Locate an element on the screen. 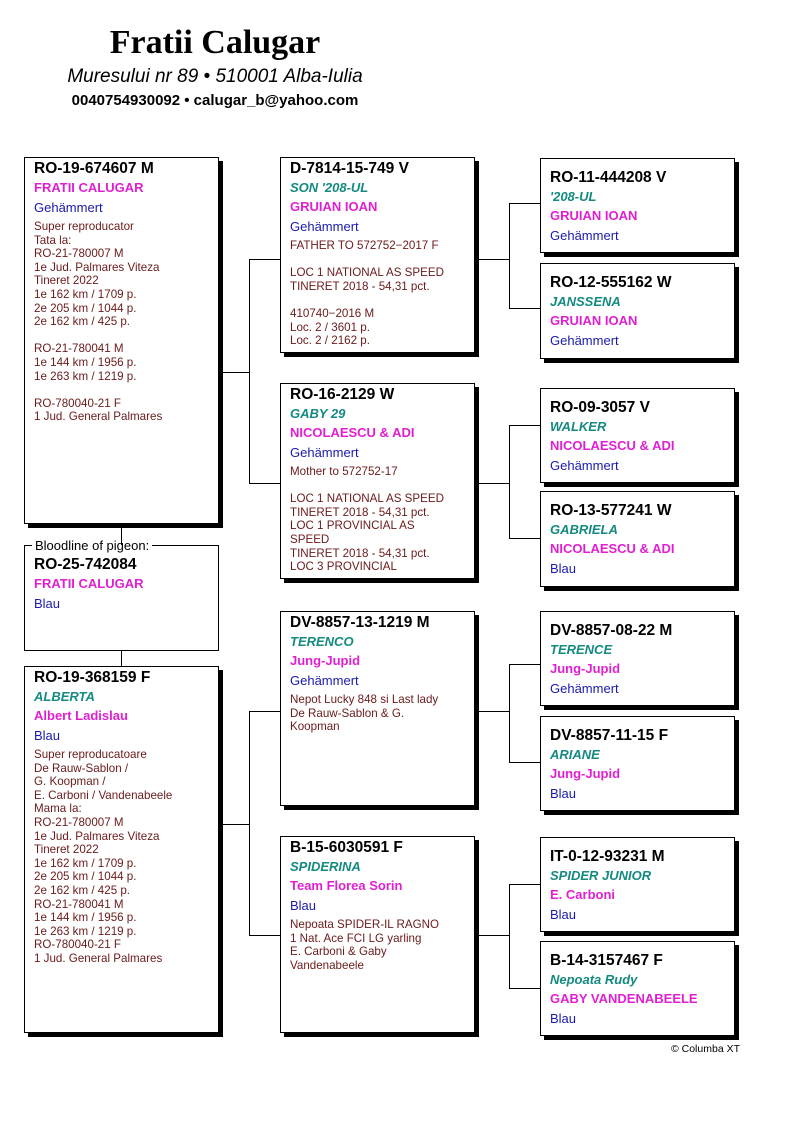 This screenshot has width=800, height=1130. subject-color: Blau is located at coordinates (47, 603).